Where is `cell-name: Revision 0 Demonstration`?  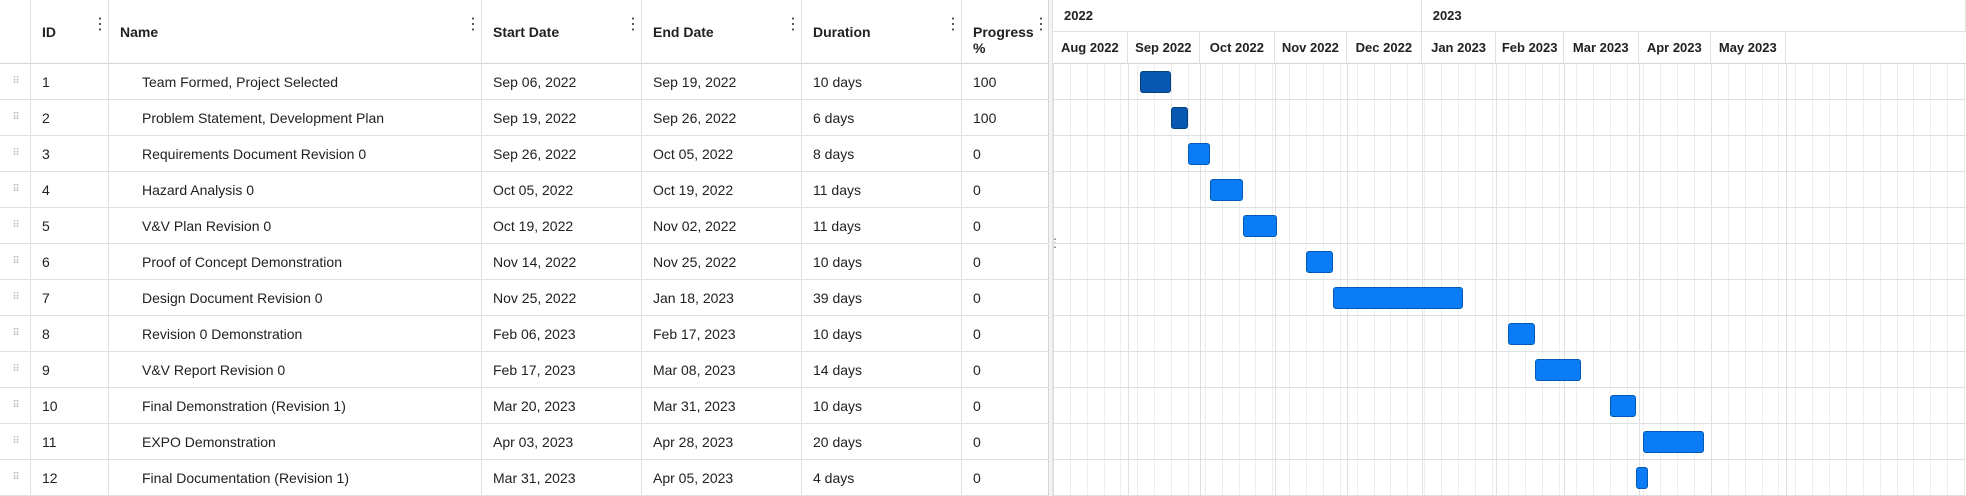 cell-name: Revision 0 Demonstration is located at coordinates (295, 334).